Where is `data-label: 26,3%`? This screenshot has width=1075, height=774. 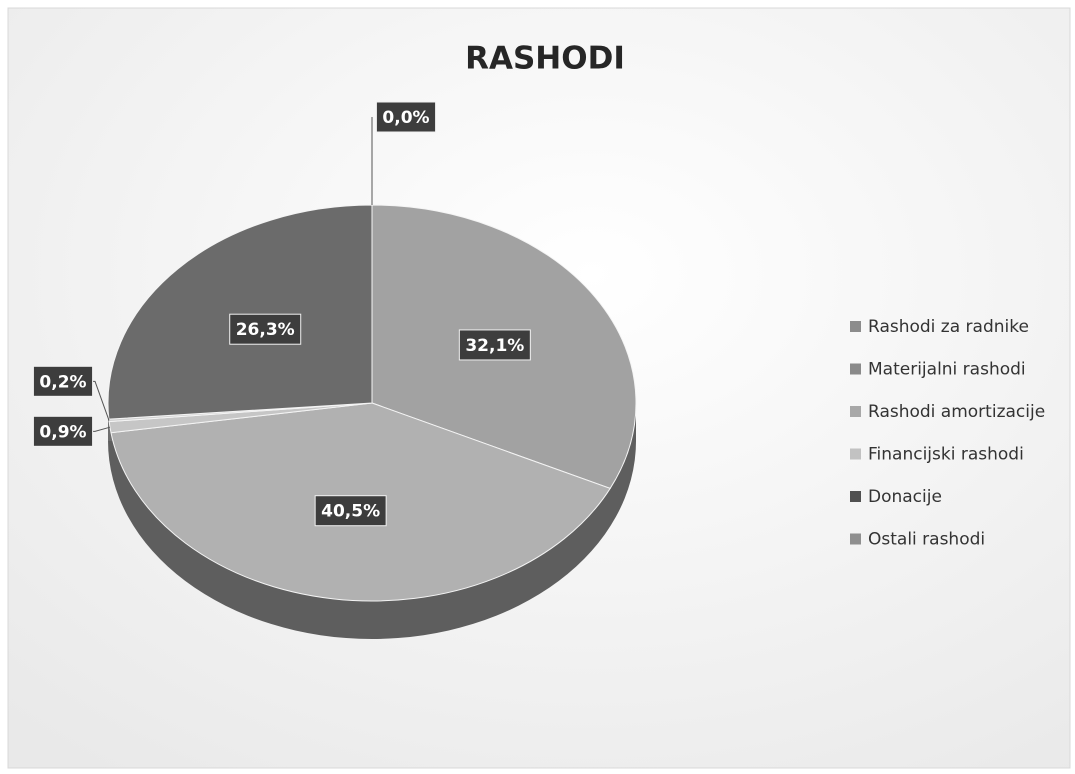
data-label: 26,3% is located at coordinates (265, 330).